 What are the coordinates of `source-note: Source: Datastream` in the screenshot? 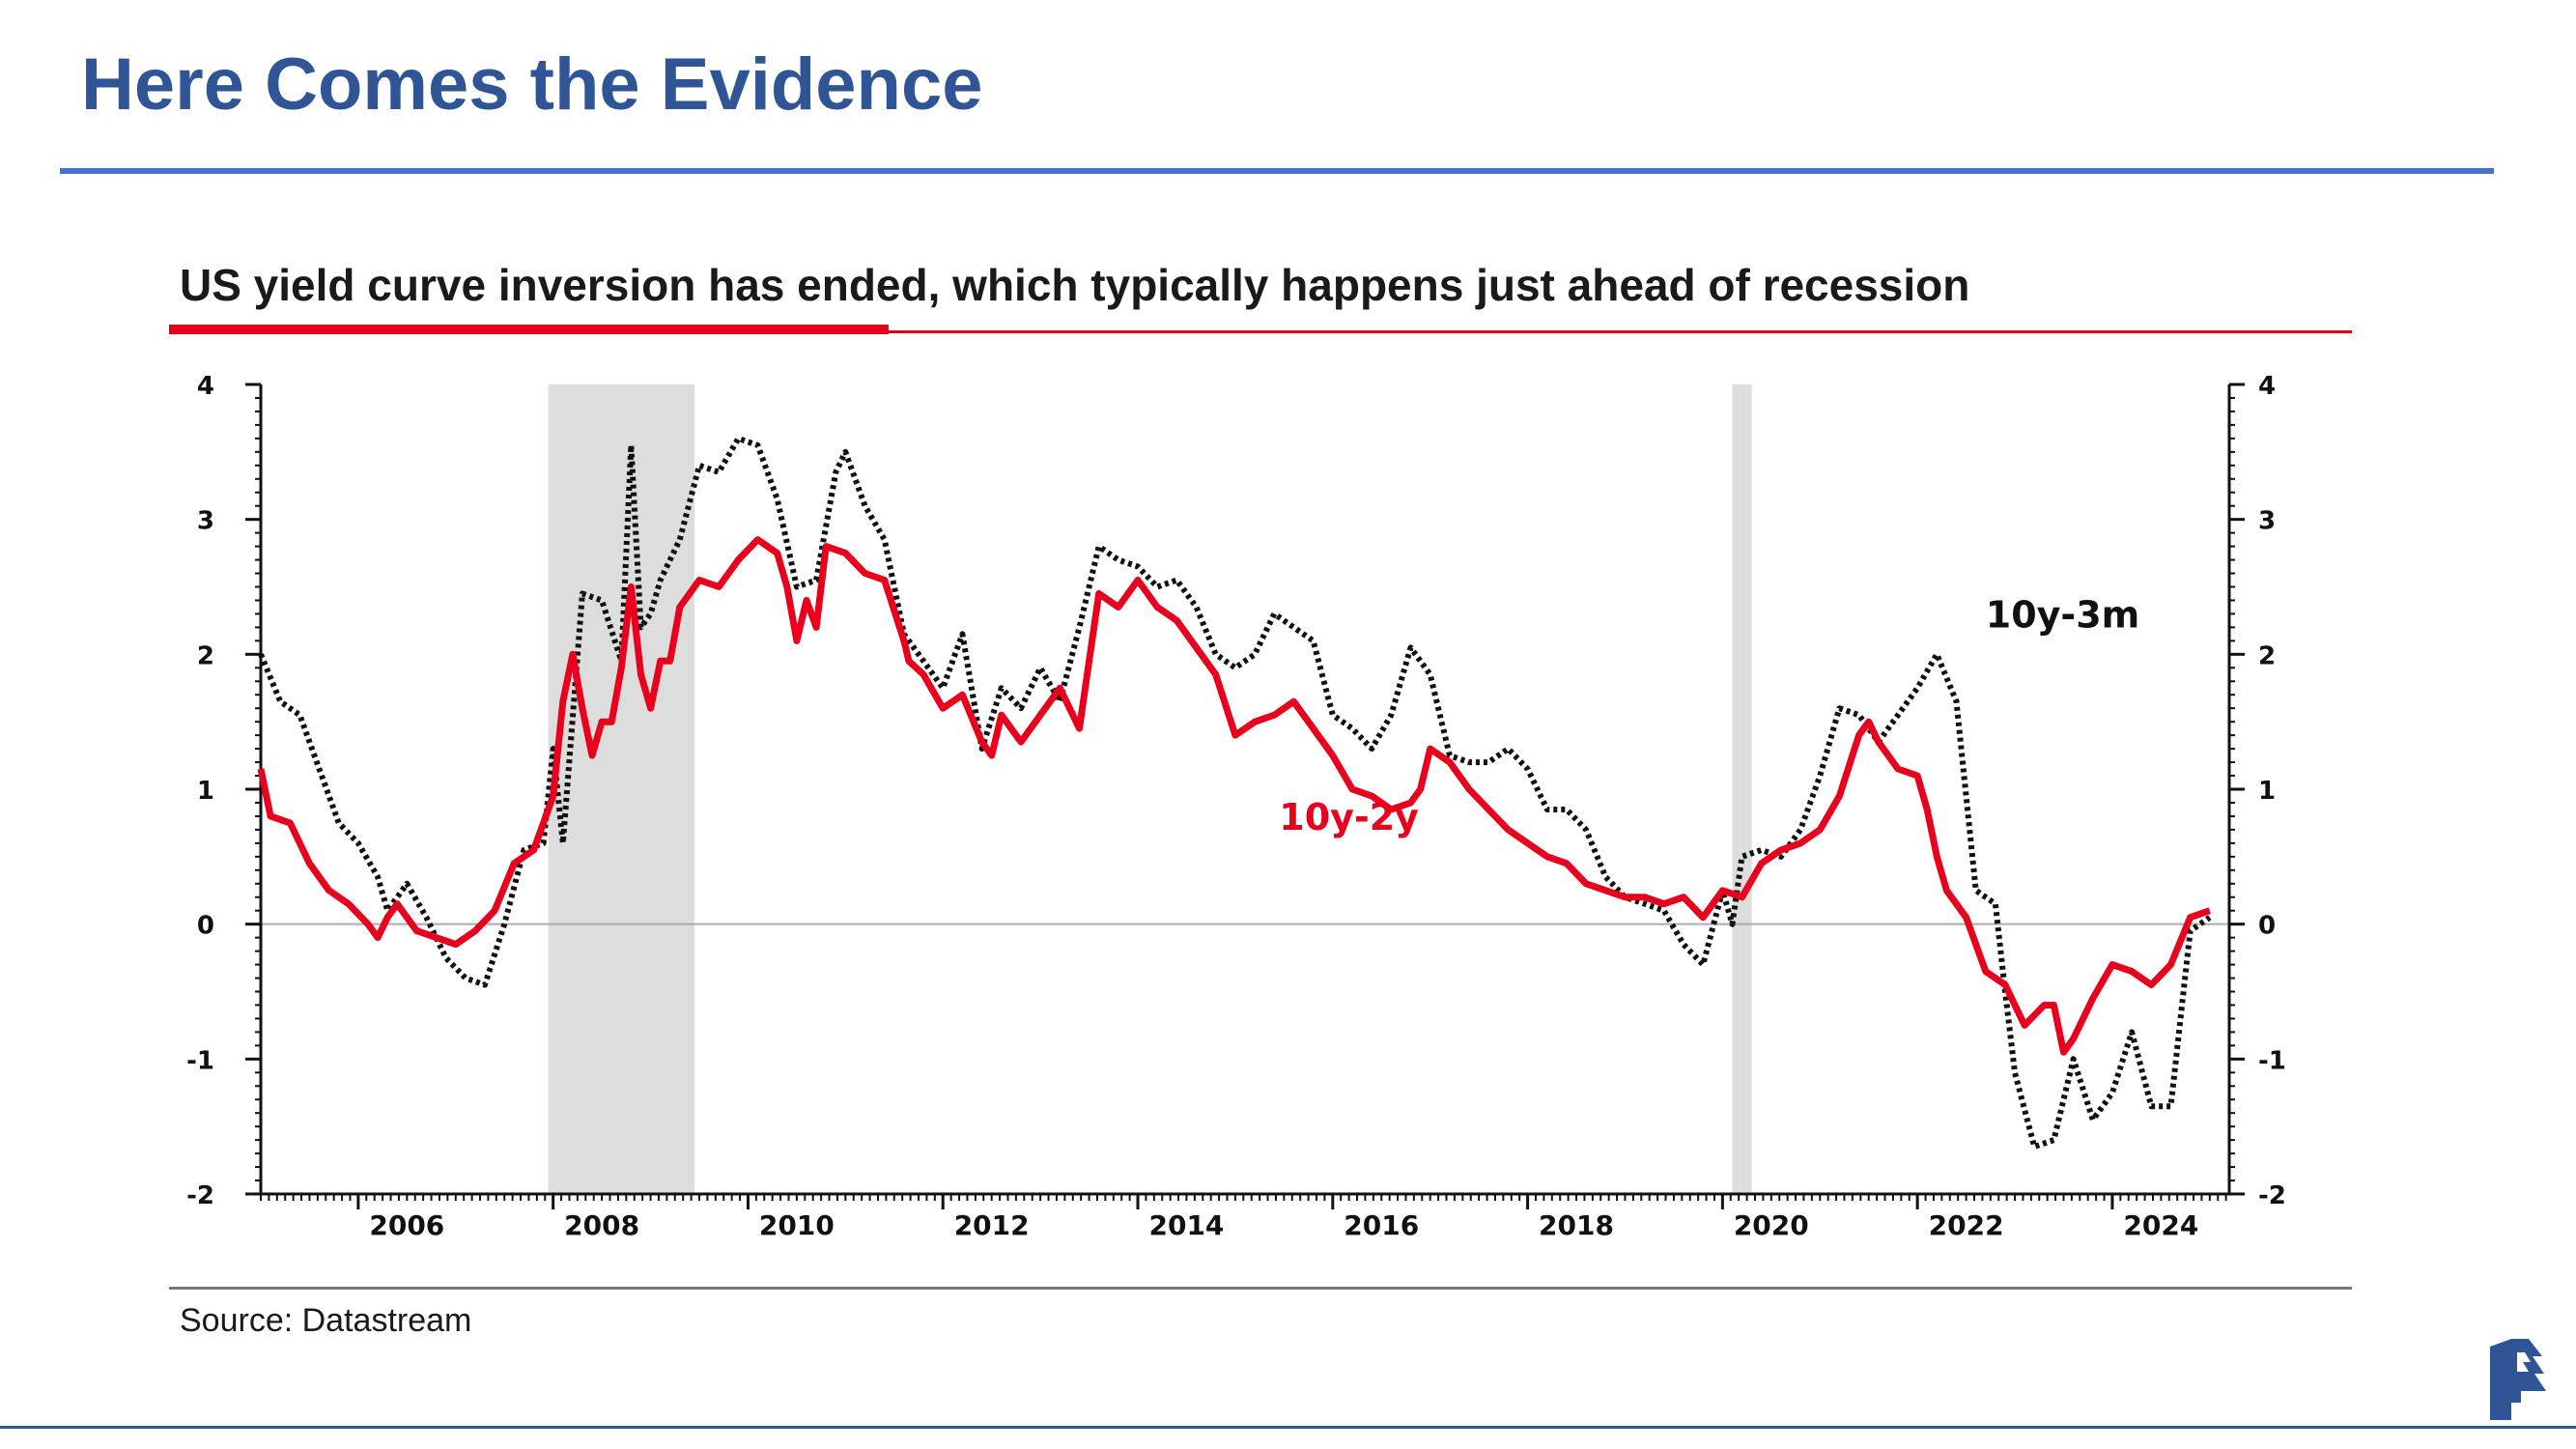 It's located at (326, 1320).